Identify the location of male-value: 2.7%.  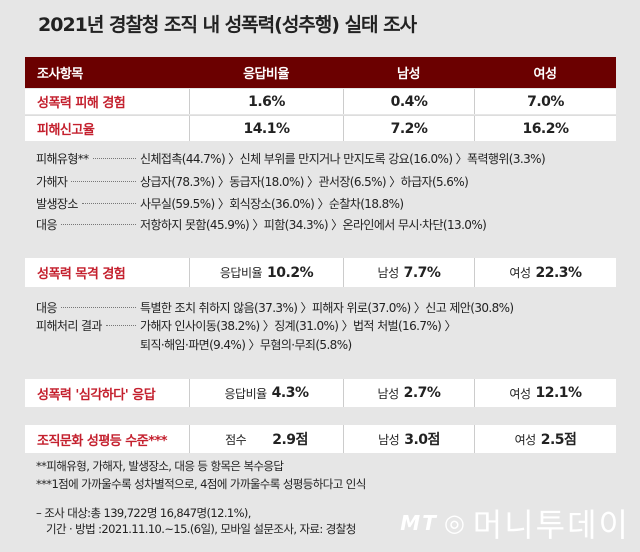
(422, 393).